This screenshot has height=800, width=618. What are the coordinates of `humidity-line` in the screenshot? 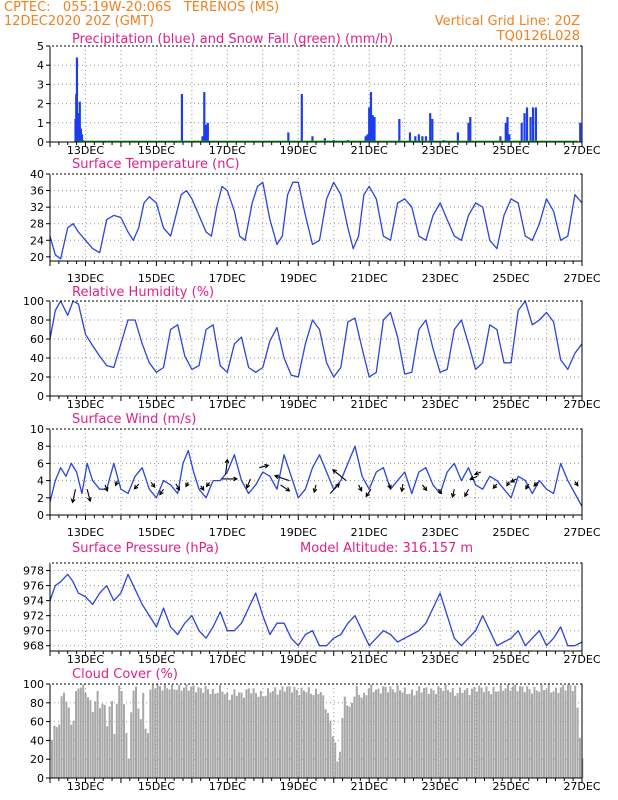 It's located at (316, 339).